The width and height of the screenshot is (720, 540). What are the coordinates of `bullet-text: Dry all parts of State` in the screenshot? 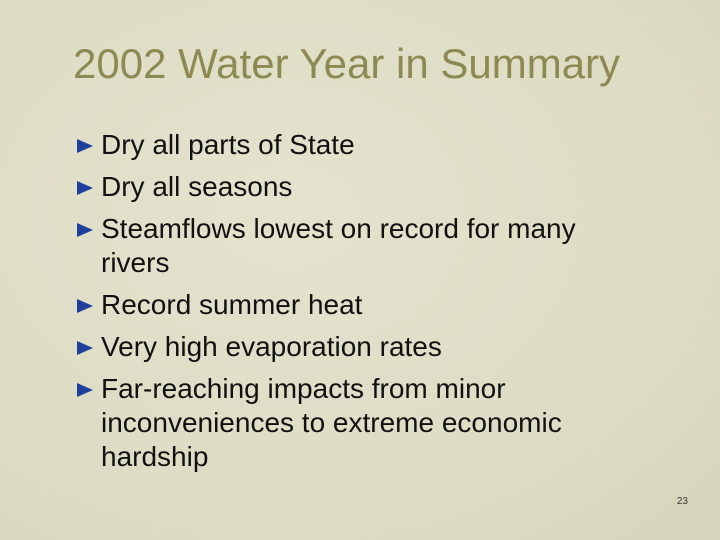 It's located at (228, 144).